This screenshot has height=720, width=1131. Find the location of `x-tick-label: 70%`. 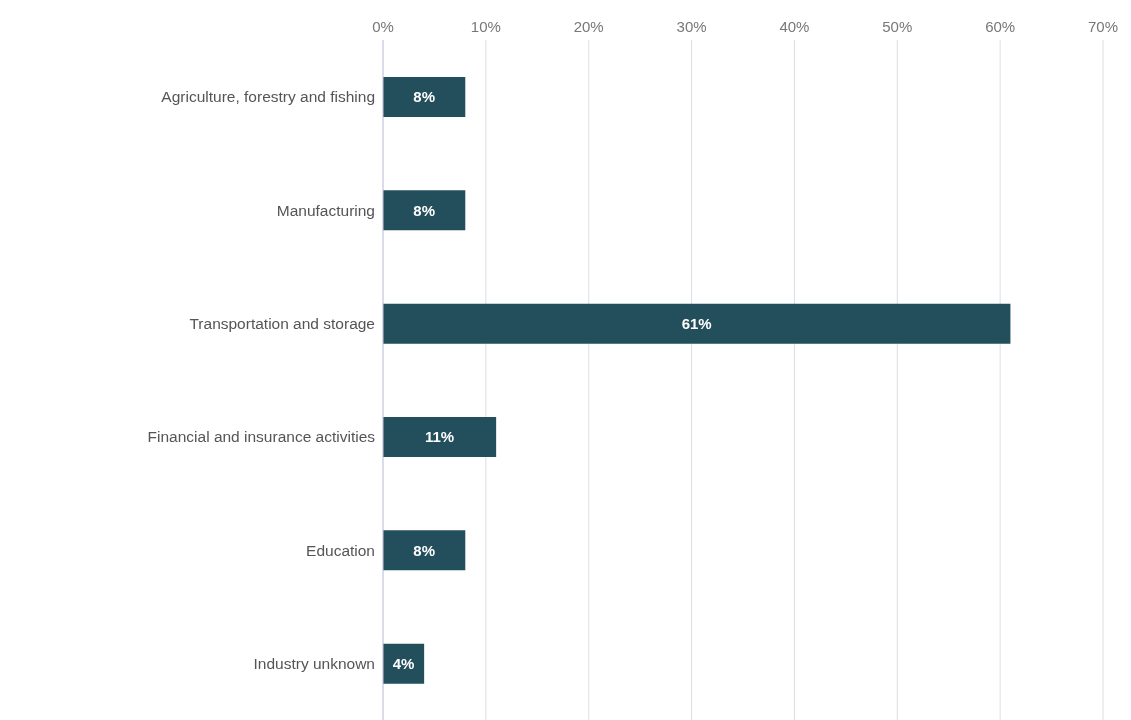

x-tick-label: 70% is located at coordinates (1103, 26).